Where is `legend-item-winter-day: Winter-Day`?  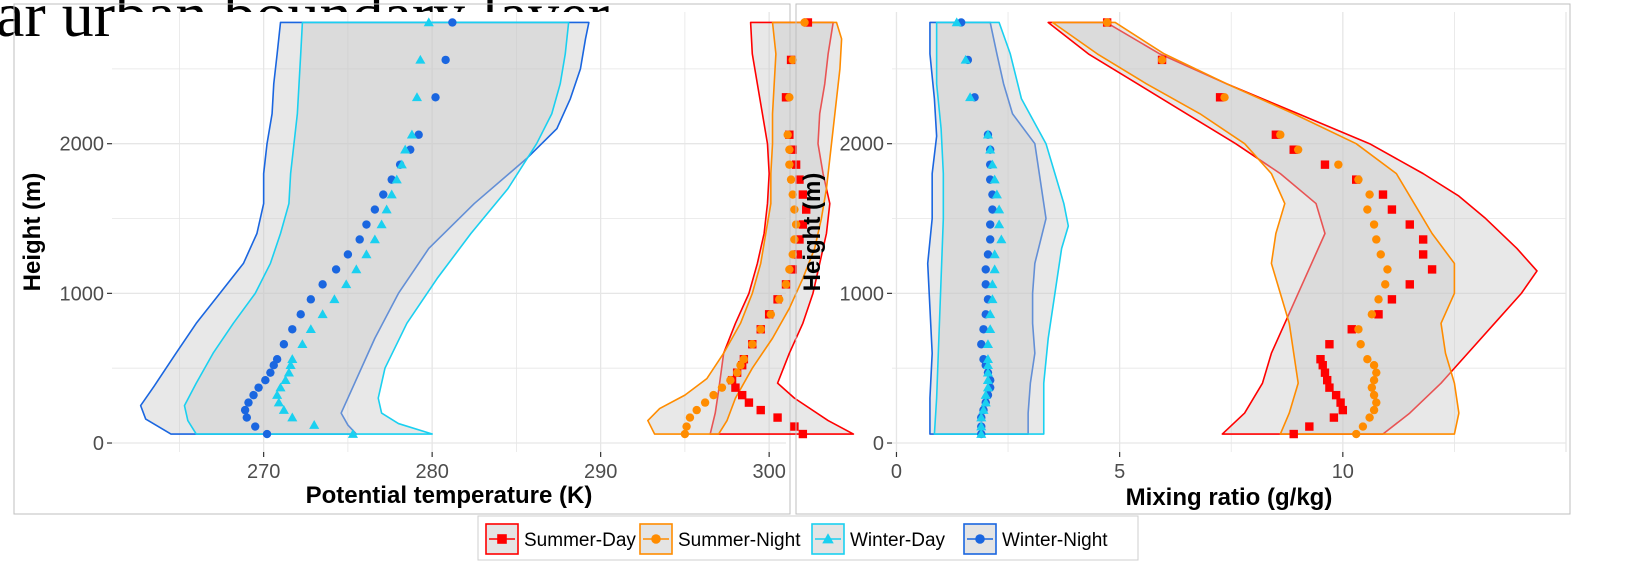
legend-item-winter-day: Winter-Day is located at coordinates (878, 539).